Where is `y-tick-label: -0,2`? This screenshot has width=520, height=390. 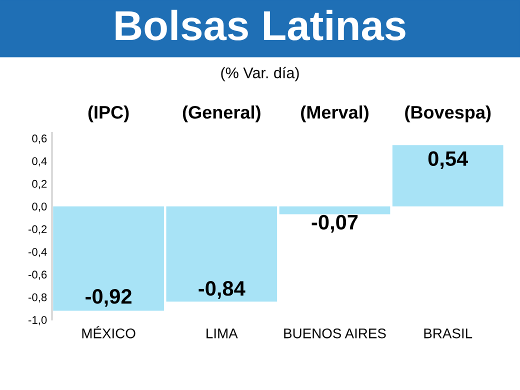 y-tick-label: -0,2 is located at coordinates (37, 229).